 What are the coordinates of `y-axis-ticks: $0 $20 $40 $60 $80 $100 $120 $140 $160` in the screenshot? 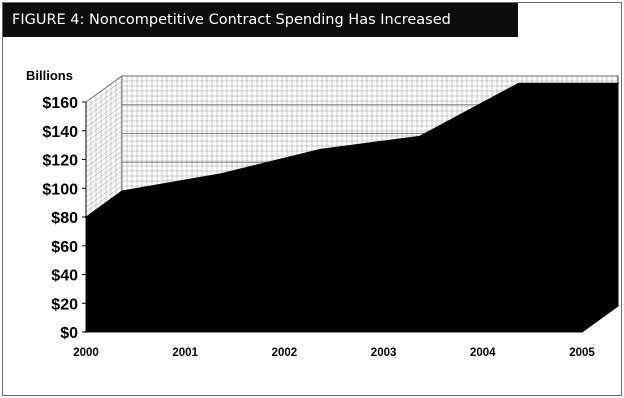 It's located at (64, 218).